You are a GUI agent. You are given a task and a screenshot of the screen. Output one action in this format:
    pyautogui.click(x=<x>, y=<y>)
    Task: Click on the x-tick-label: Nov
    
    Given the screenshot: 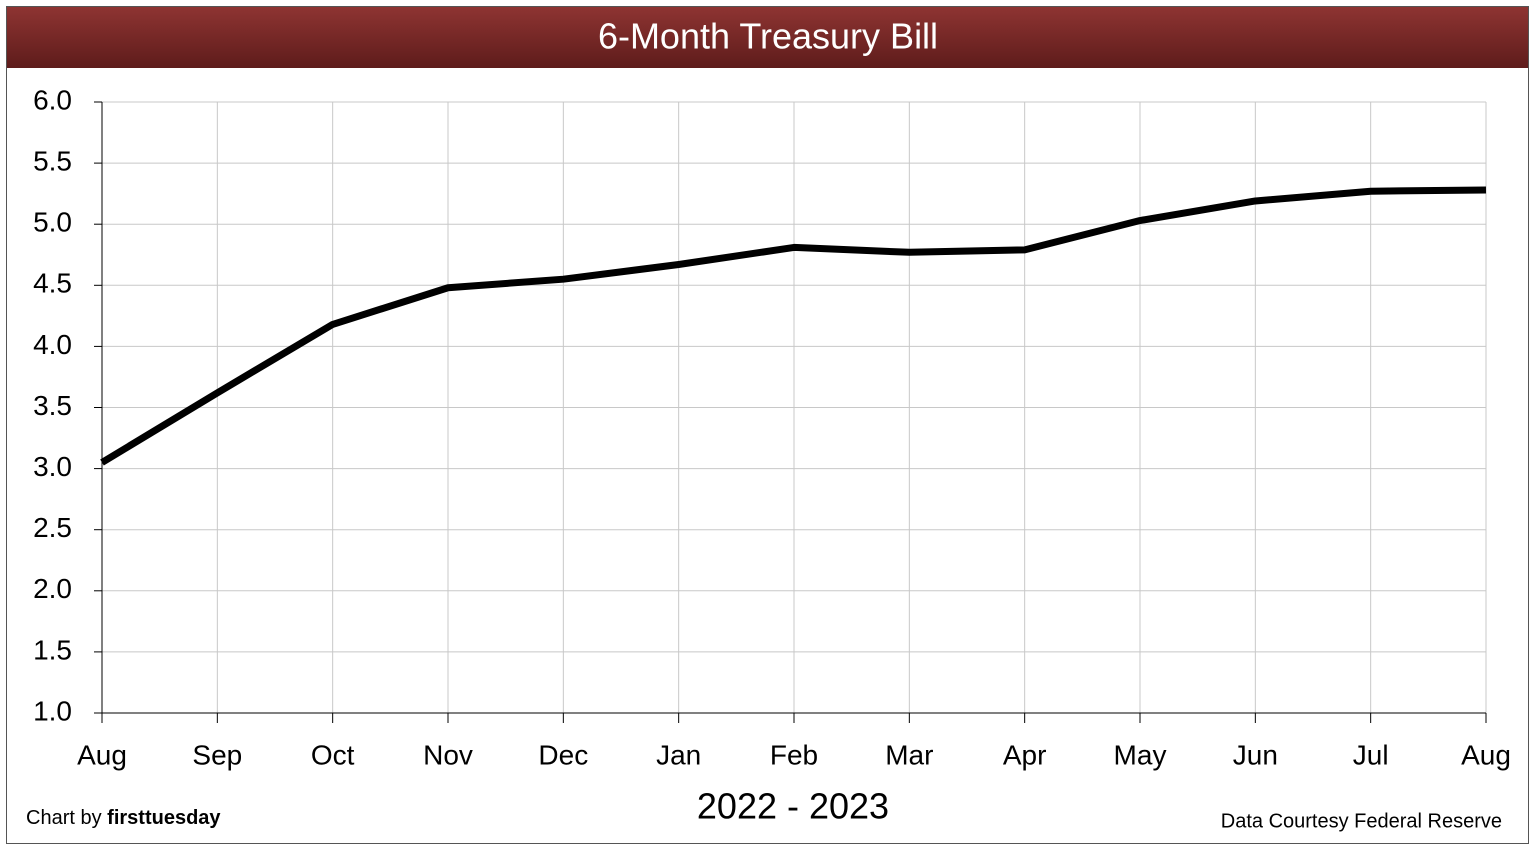 What is the action you would take?
    pyautogui.click(x=448, y=754)
    